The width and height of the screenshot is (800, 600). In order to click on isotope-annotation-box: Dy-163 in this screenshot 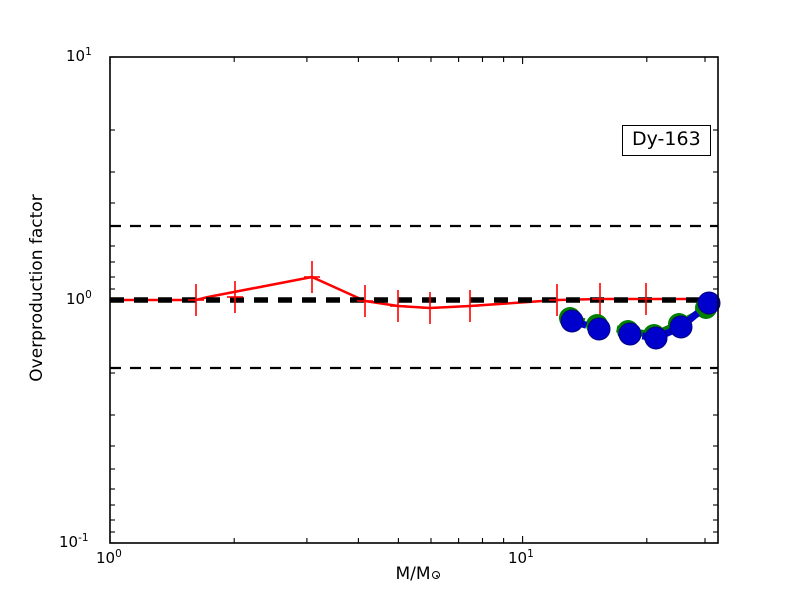, I will do `click(666, 141)`.